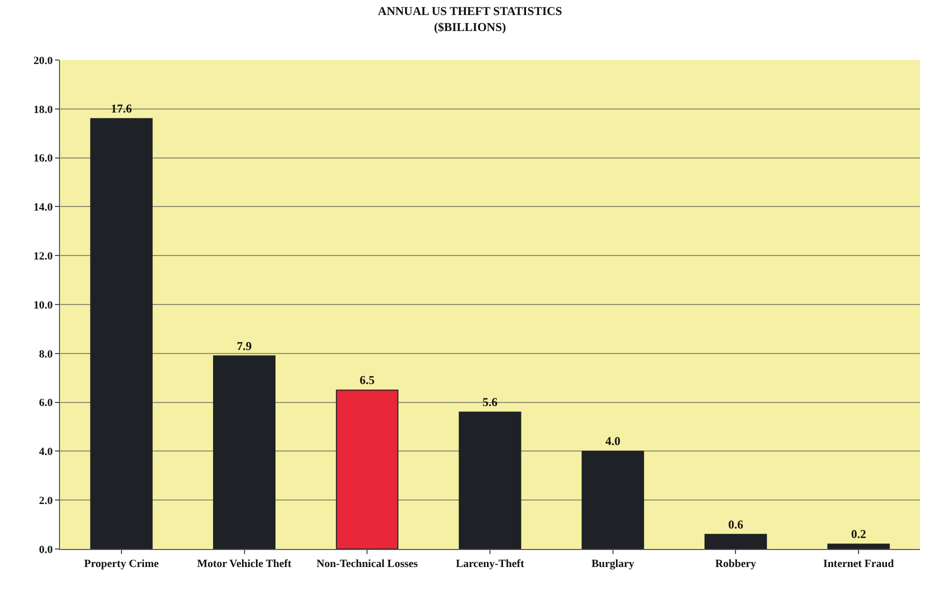 The image size is (940, 609). Describe the element at coordinates (44, 305) in the screenshot. I see `y-tick-label: 10.0` at that location.